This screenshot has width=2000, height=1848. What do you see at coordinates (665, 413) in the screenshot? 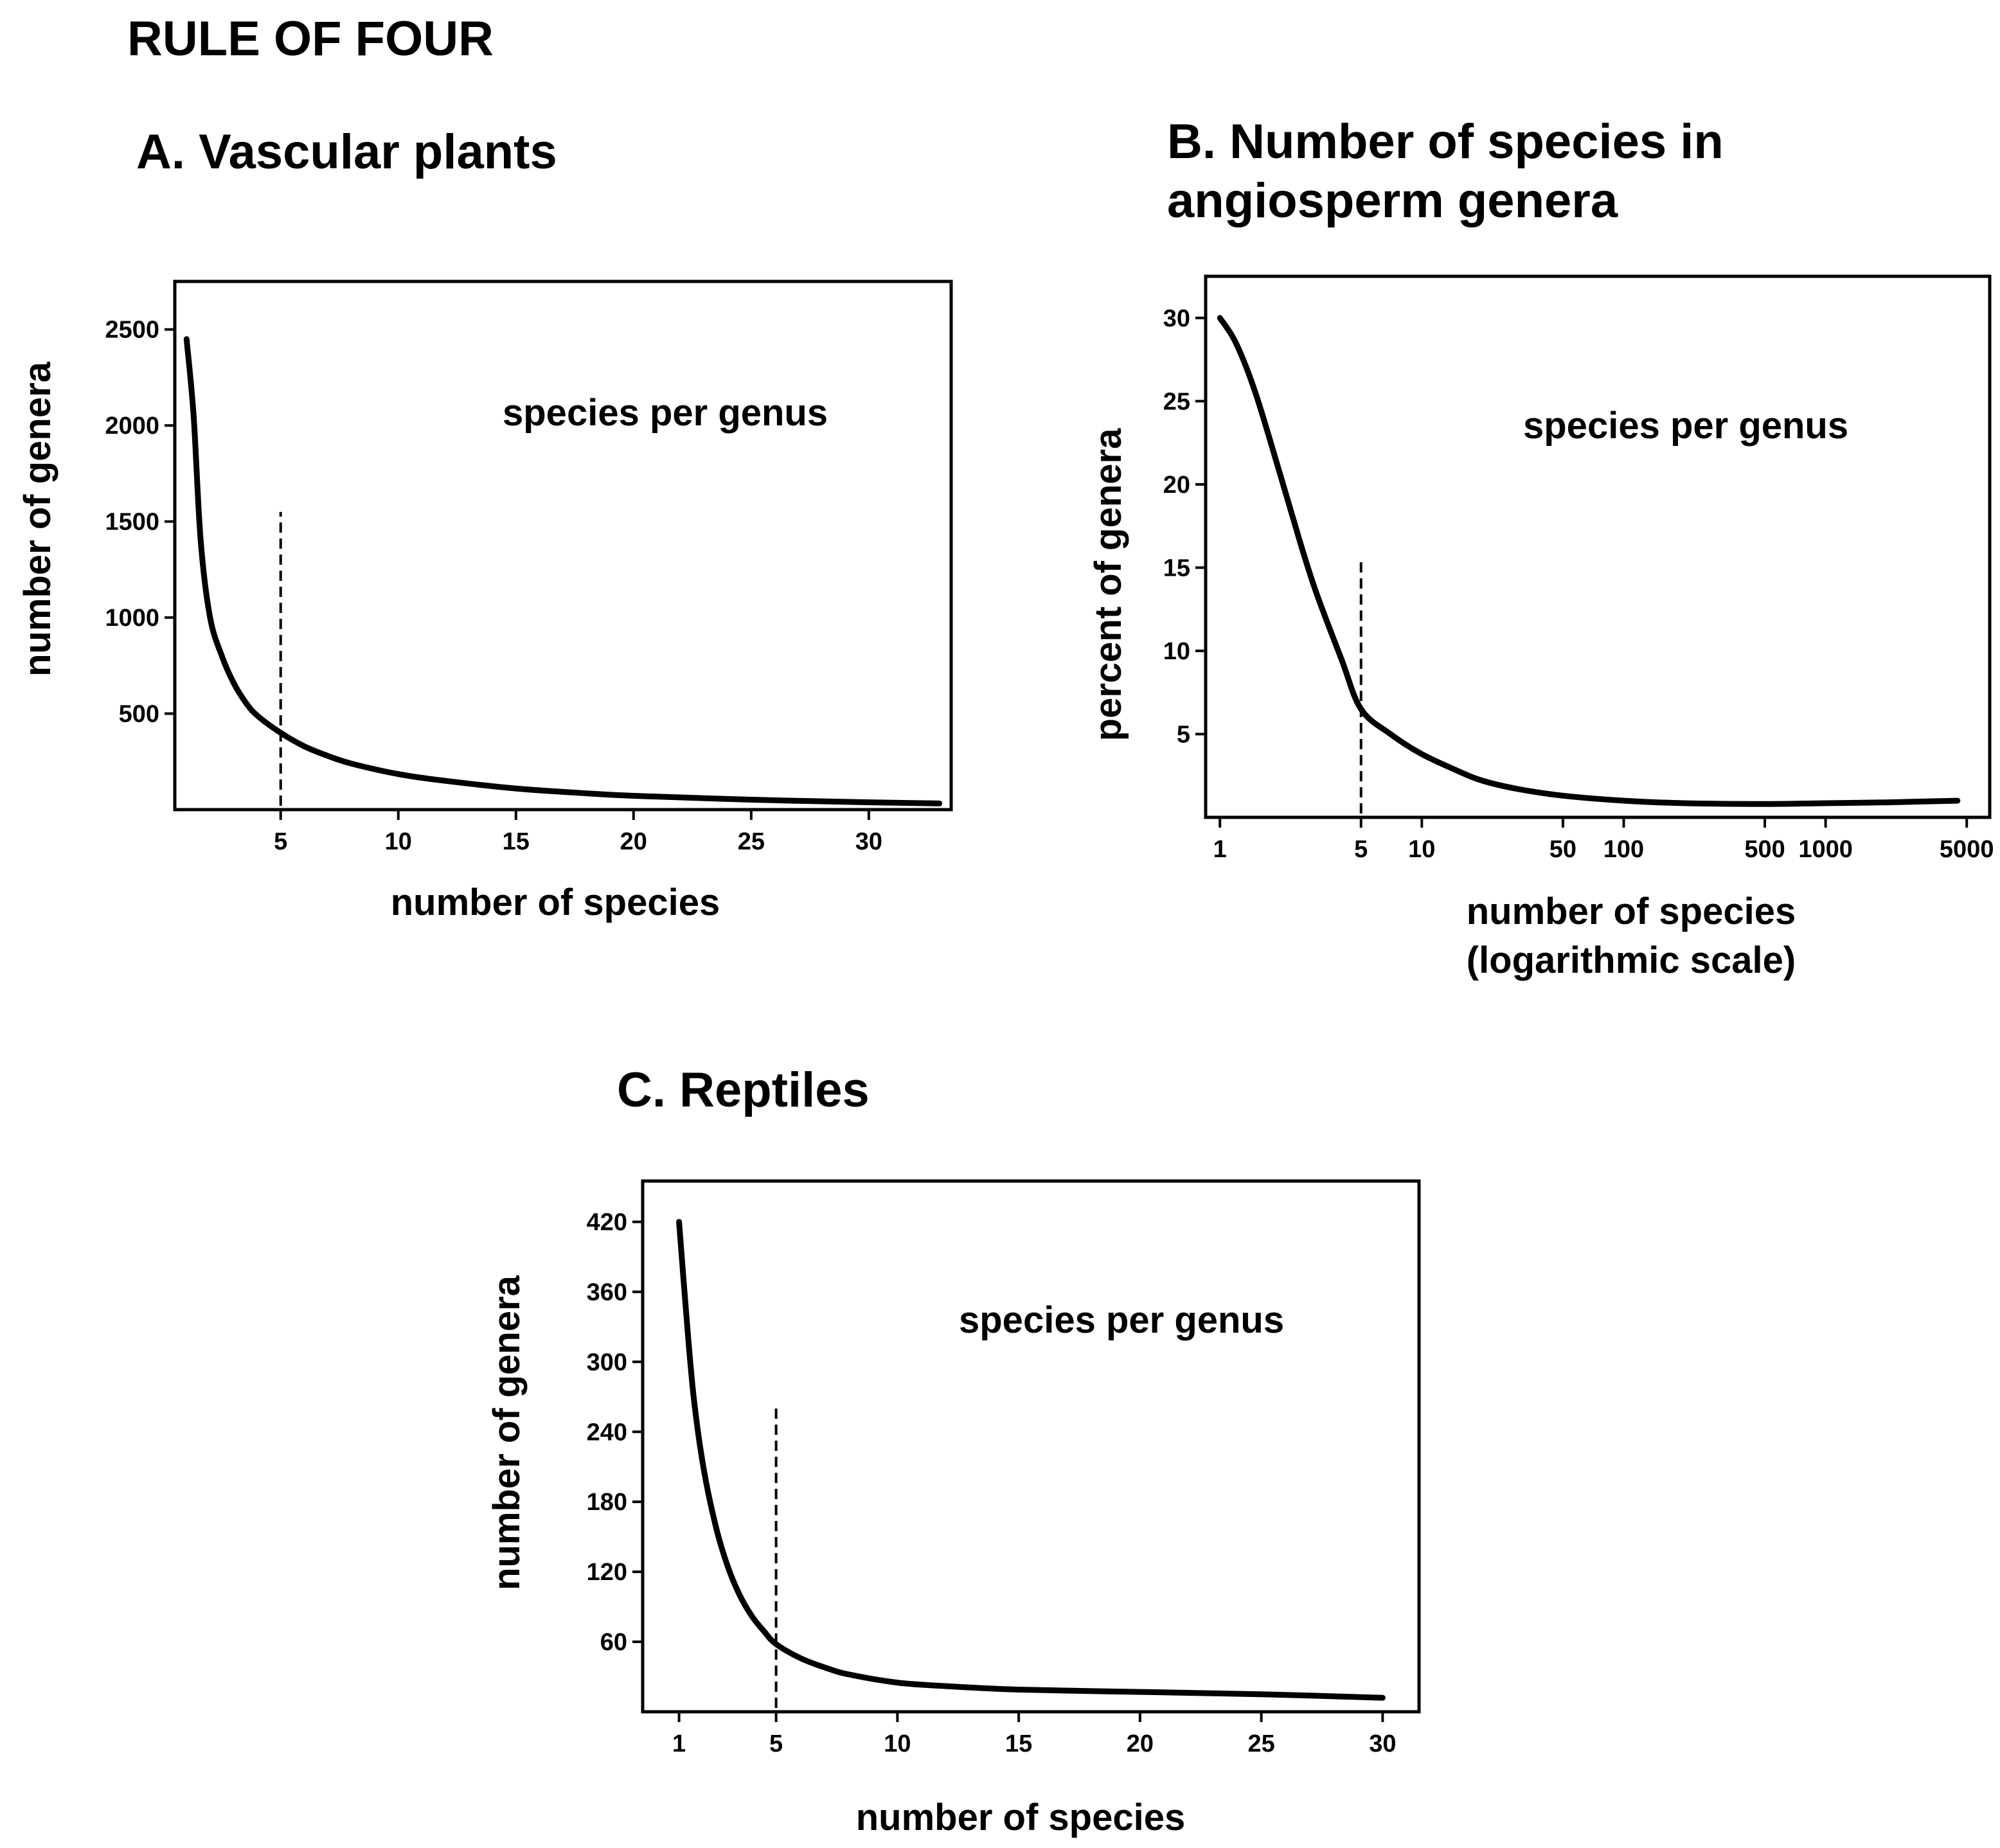
I see `panel-a-annotation: species per genus` at bounding box center [665, 413].